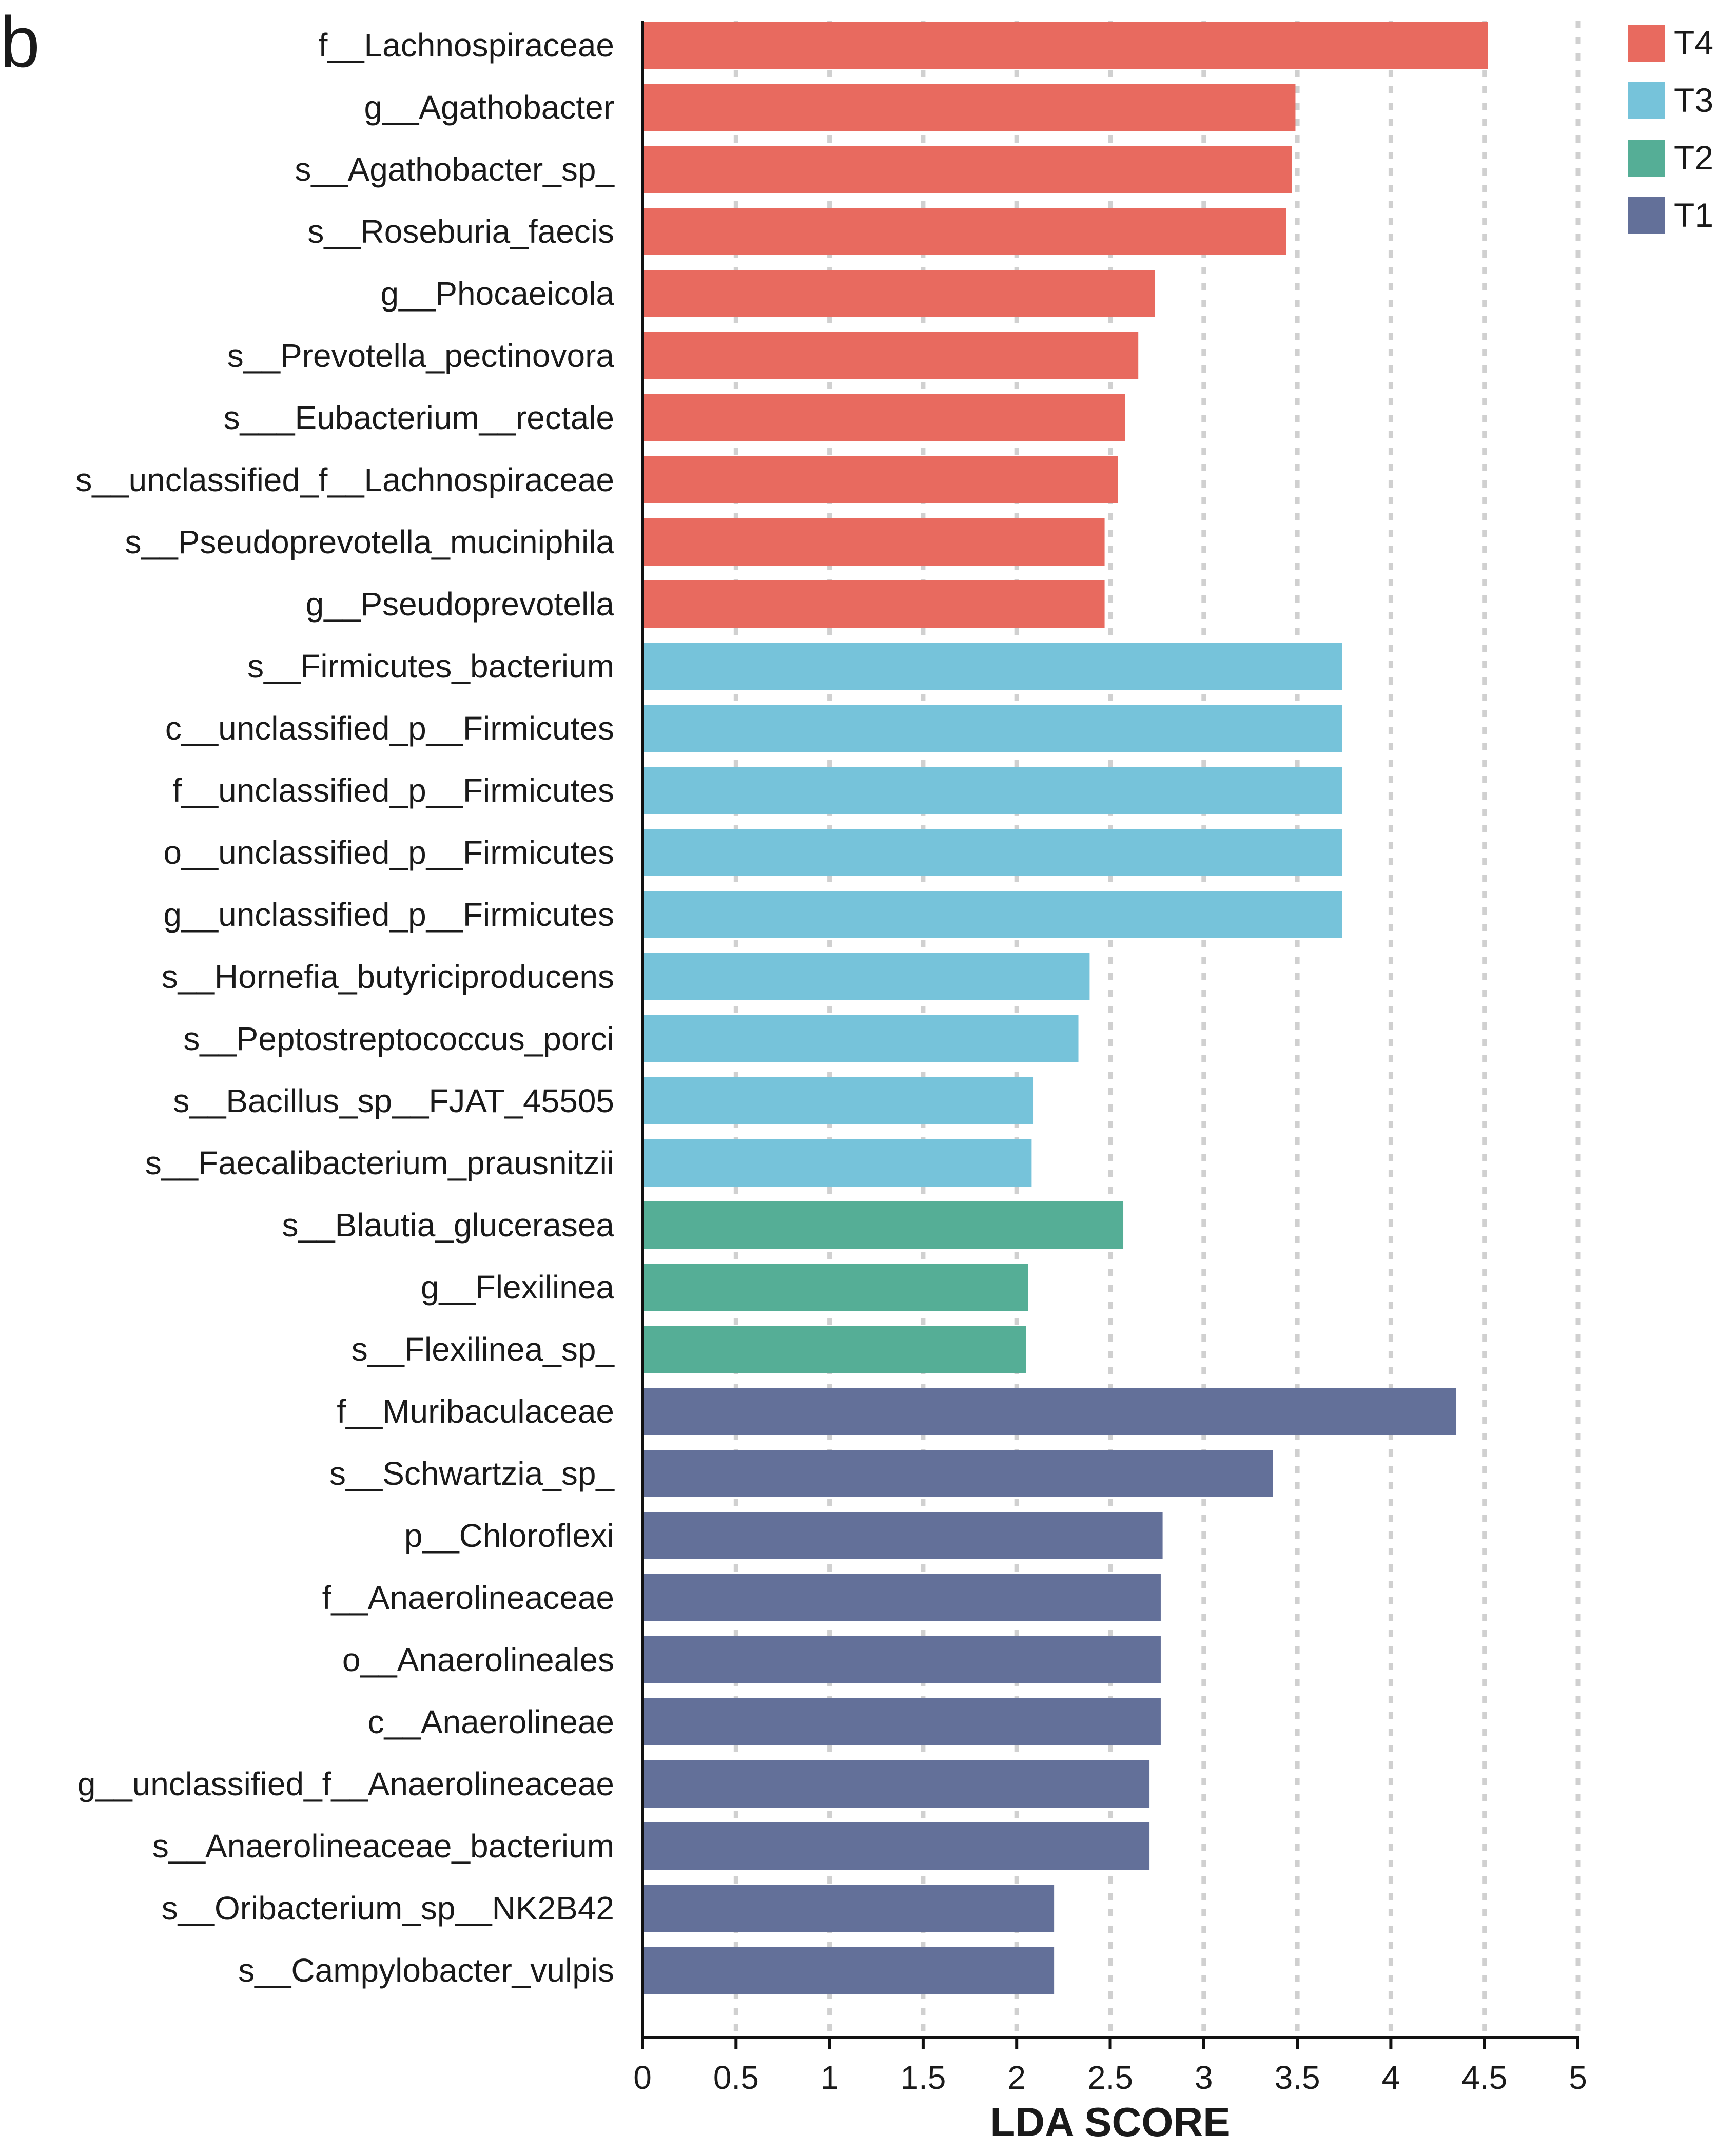 The image size is (1736, 2153). What do you see at coordinates (1693, 43) in the screenshot?
I see `legend-label: T4` at bounding box center [1693, 43].